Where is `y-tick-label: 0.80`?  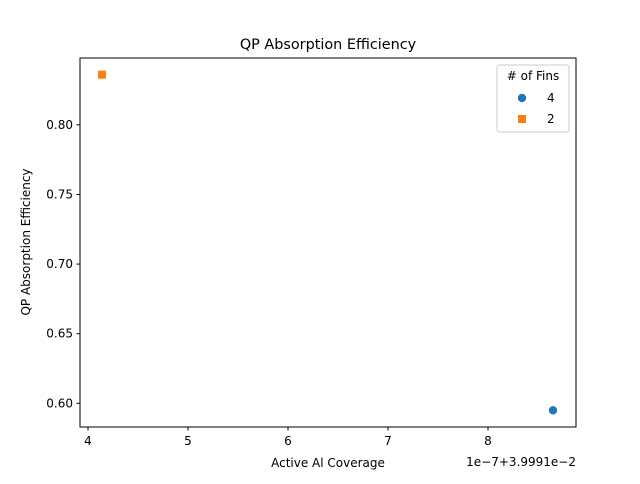 y-tick-label: 0.80 is located at coordinates (59, 125).